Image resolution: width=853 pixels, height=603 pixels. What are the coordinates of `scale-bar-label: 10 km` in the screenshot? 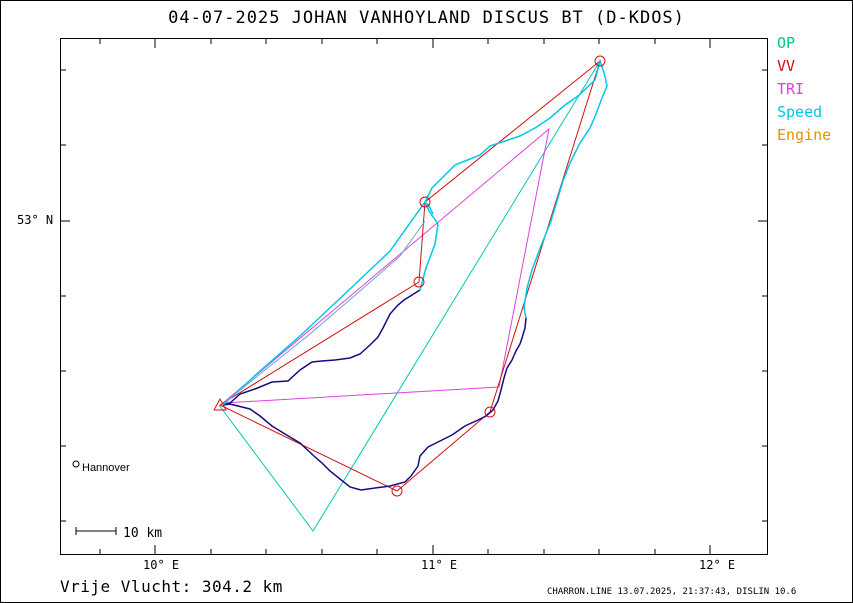 It's located at (142, 533).